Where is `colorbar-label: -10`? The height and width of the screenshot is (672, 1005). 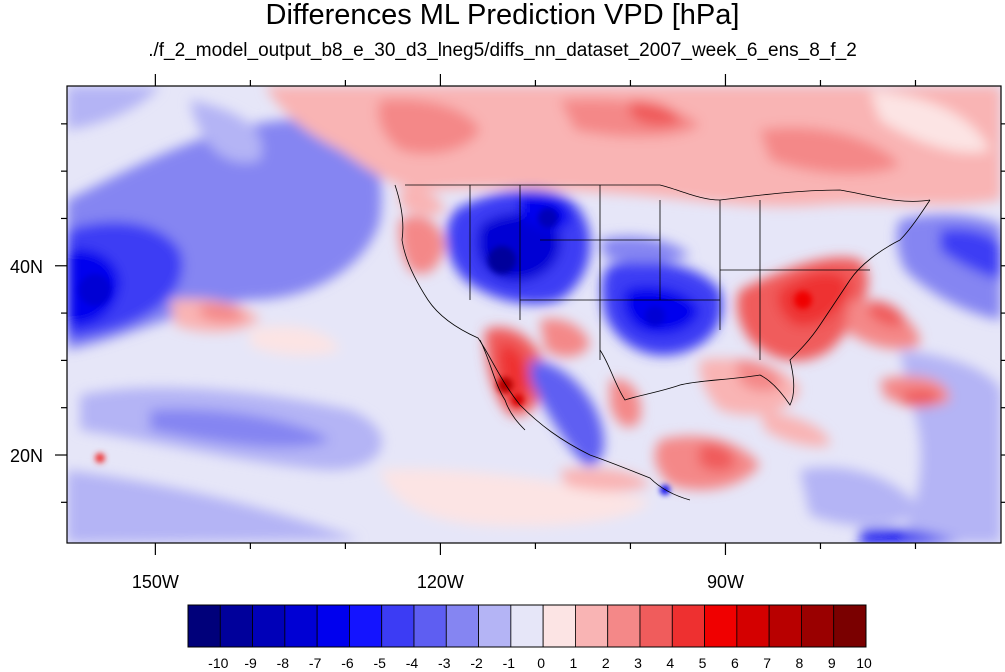 colorbar-label: -10 is located at coordinates (218, 663).